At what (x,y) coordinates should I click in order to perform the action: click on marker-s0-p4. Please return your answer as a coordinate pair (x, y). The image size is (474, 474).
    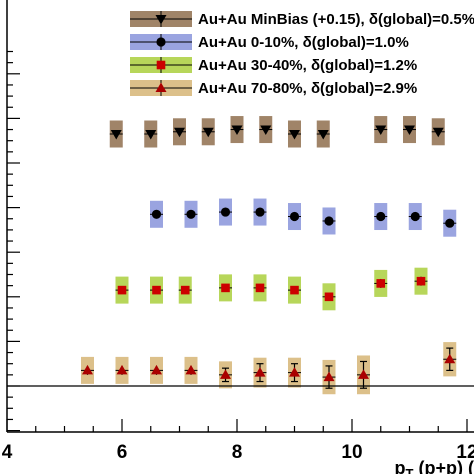
    Looking at the image, I should click on (237, 130).